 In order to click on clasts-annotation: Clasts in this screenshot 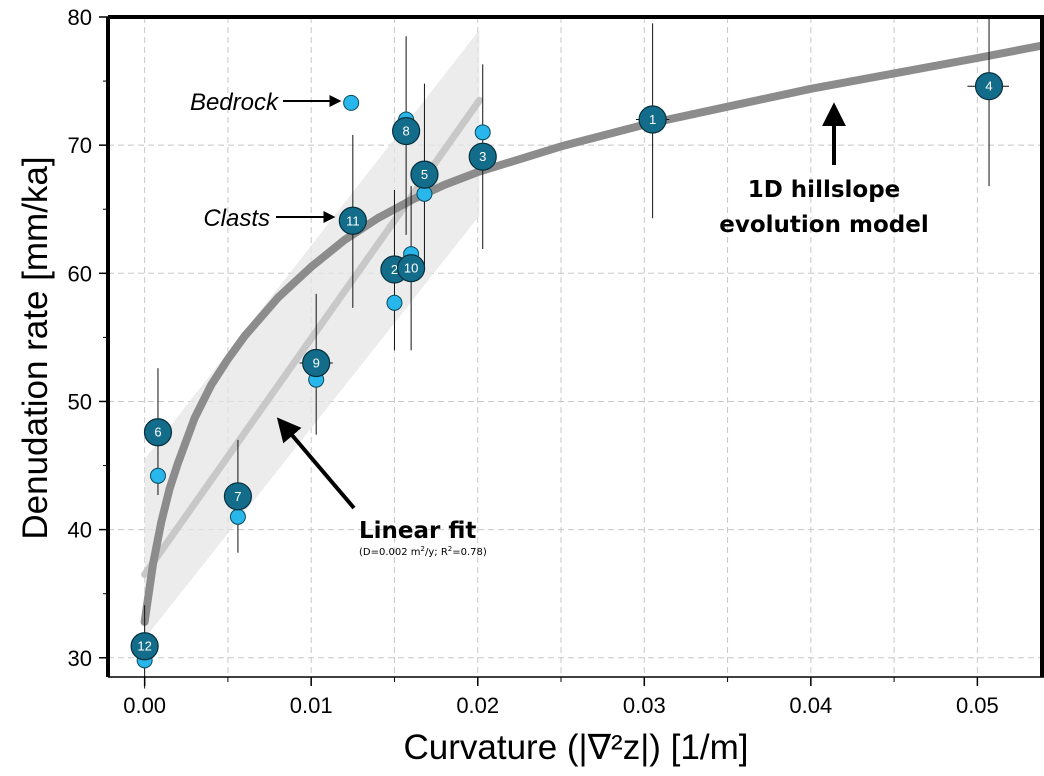, I will do `click(236, 218)`.